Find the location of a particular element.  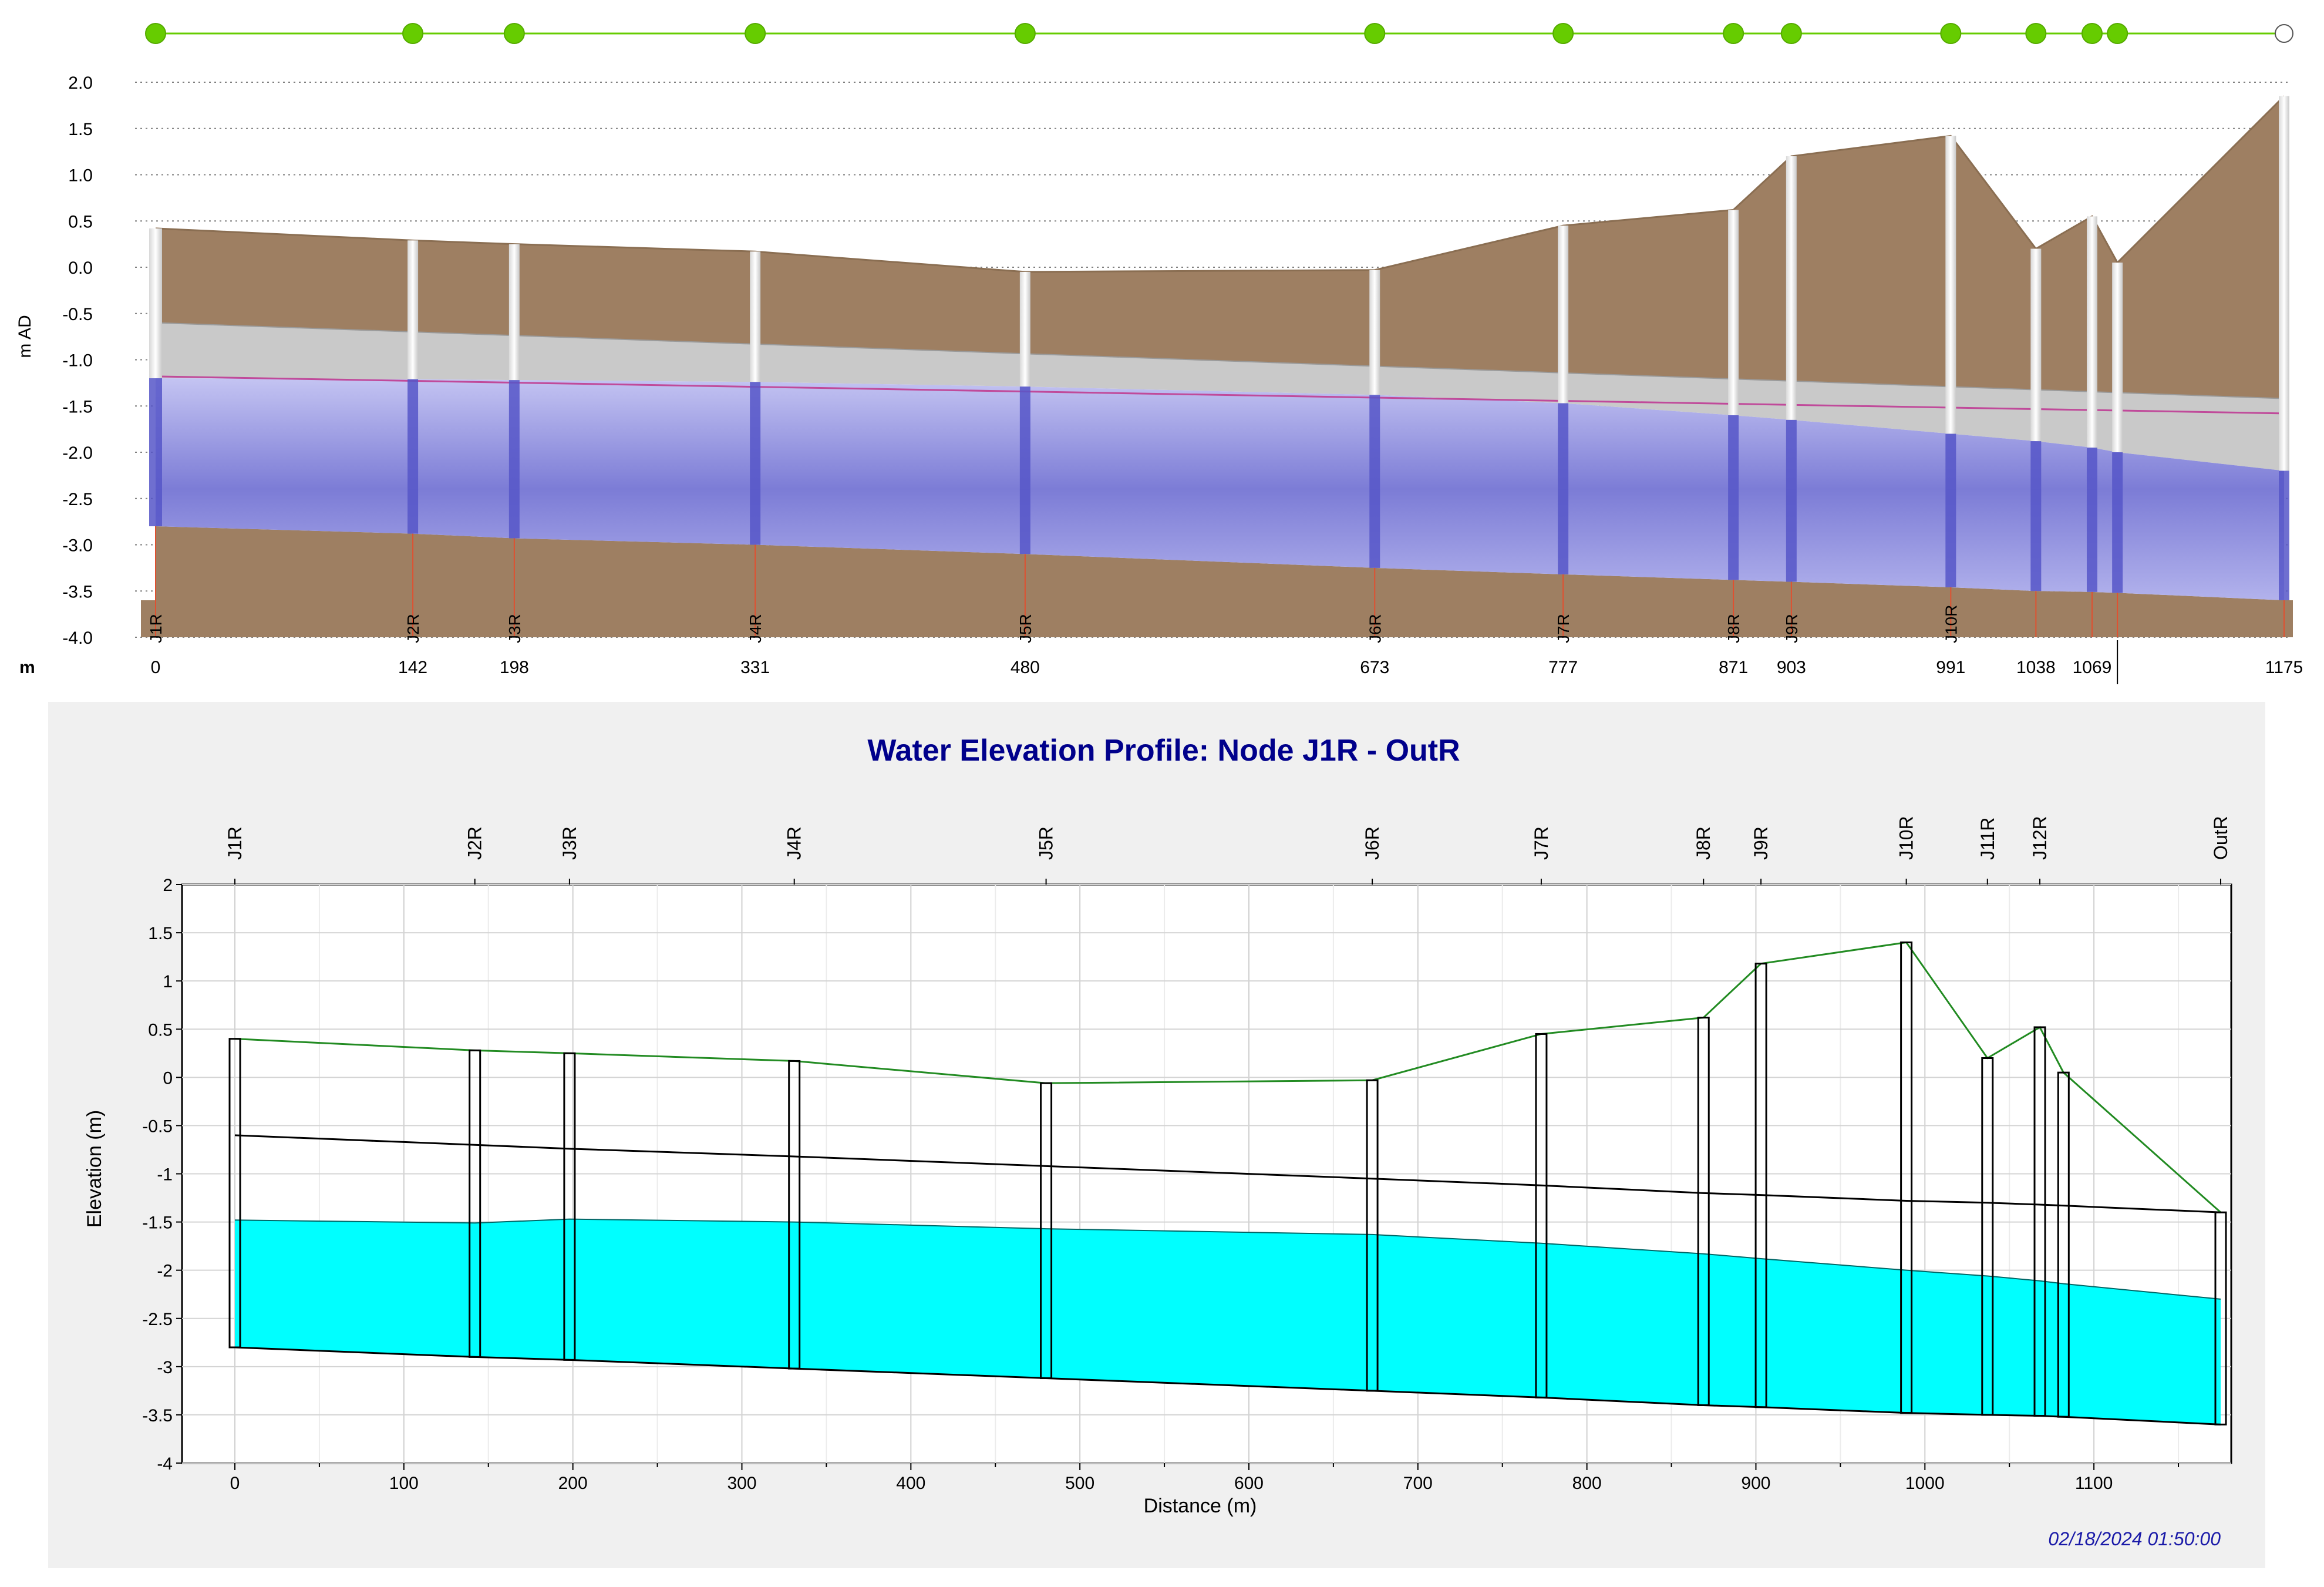

bottom-y-axis: 2 1.5 1 0.5 0 -0.5 -1 -1.5 -2 -2.5 -3 -3.5 -4 is located at coordinates (162, 1175).